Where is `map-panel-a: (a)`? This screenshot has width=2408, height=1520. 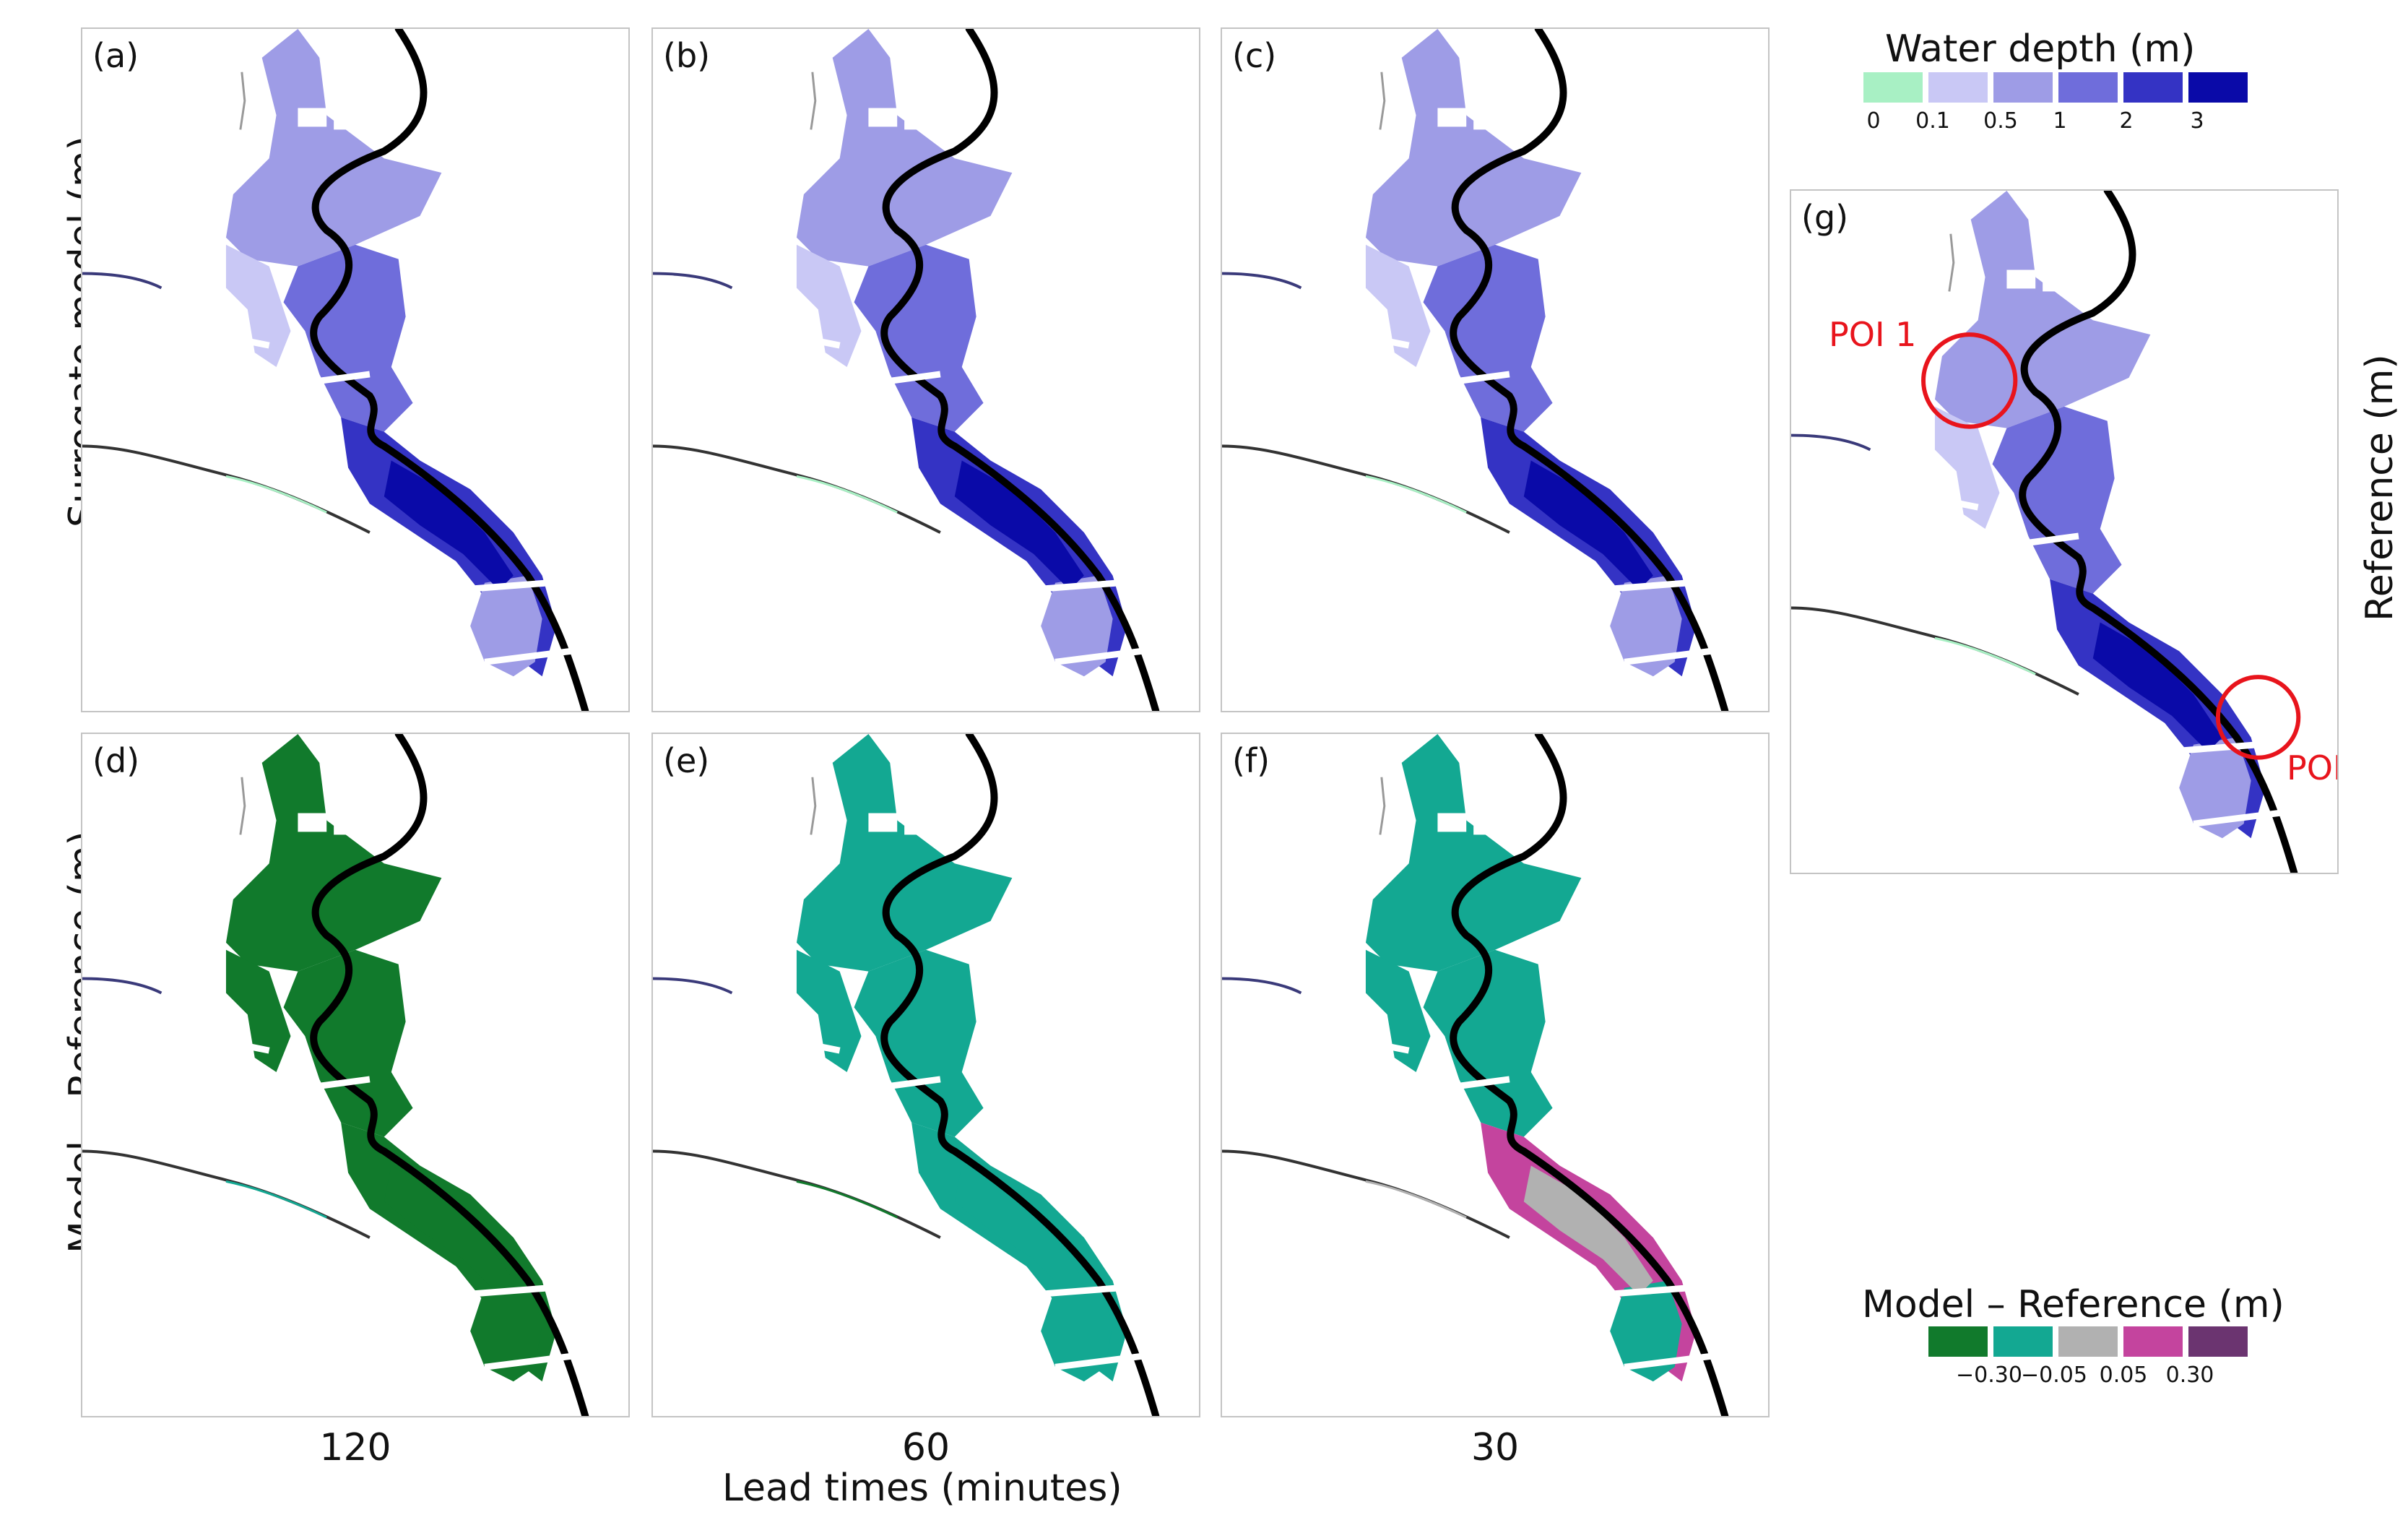 map-panel-a: (a) is located at coordinates (355, 369).